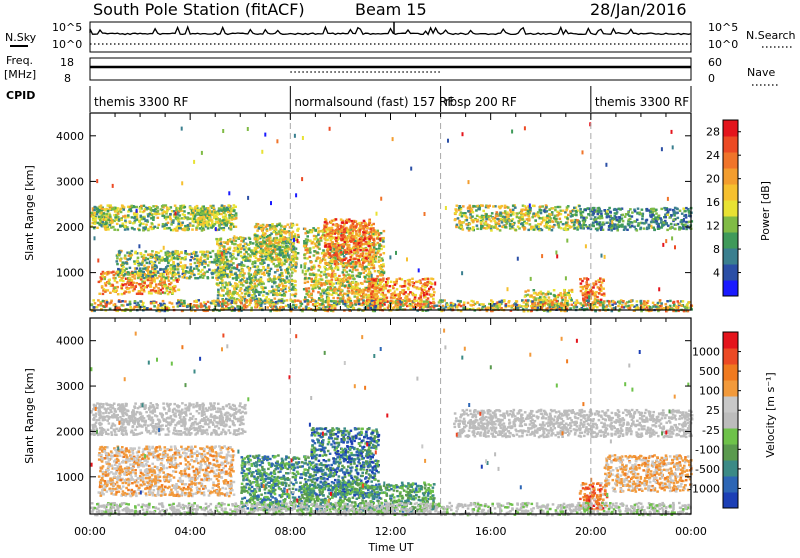  I want to click on x-tick-label: 20:00, so click(591, 531).